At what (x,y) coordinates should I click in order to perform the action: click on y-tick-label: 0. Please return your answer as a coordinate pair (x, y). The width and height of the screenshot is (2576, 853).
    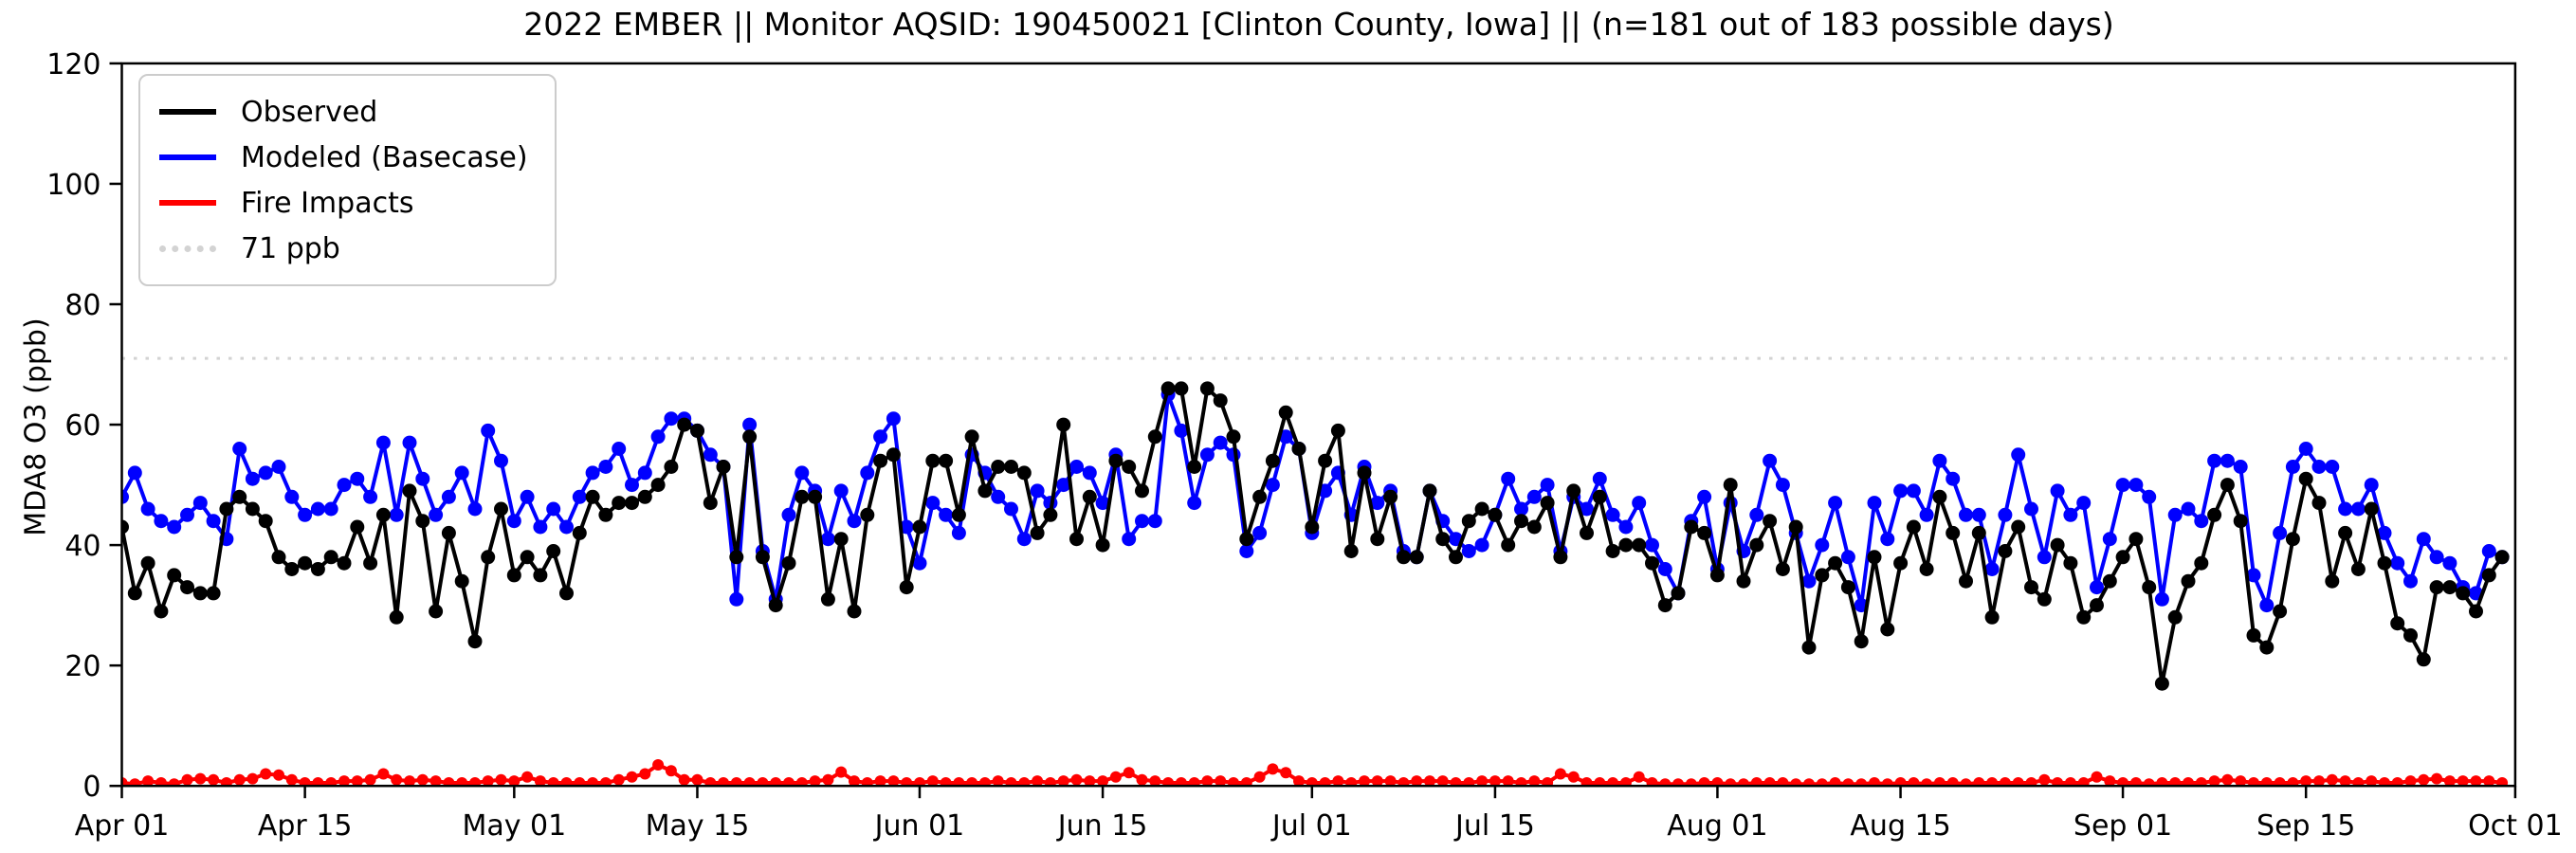
    Looking at the image, I should click on (91, 787).